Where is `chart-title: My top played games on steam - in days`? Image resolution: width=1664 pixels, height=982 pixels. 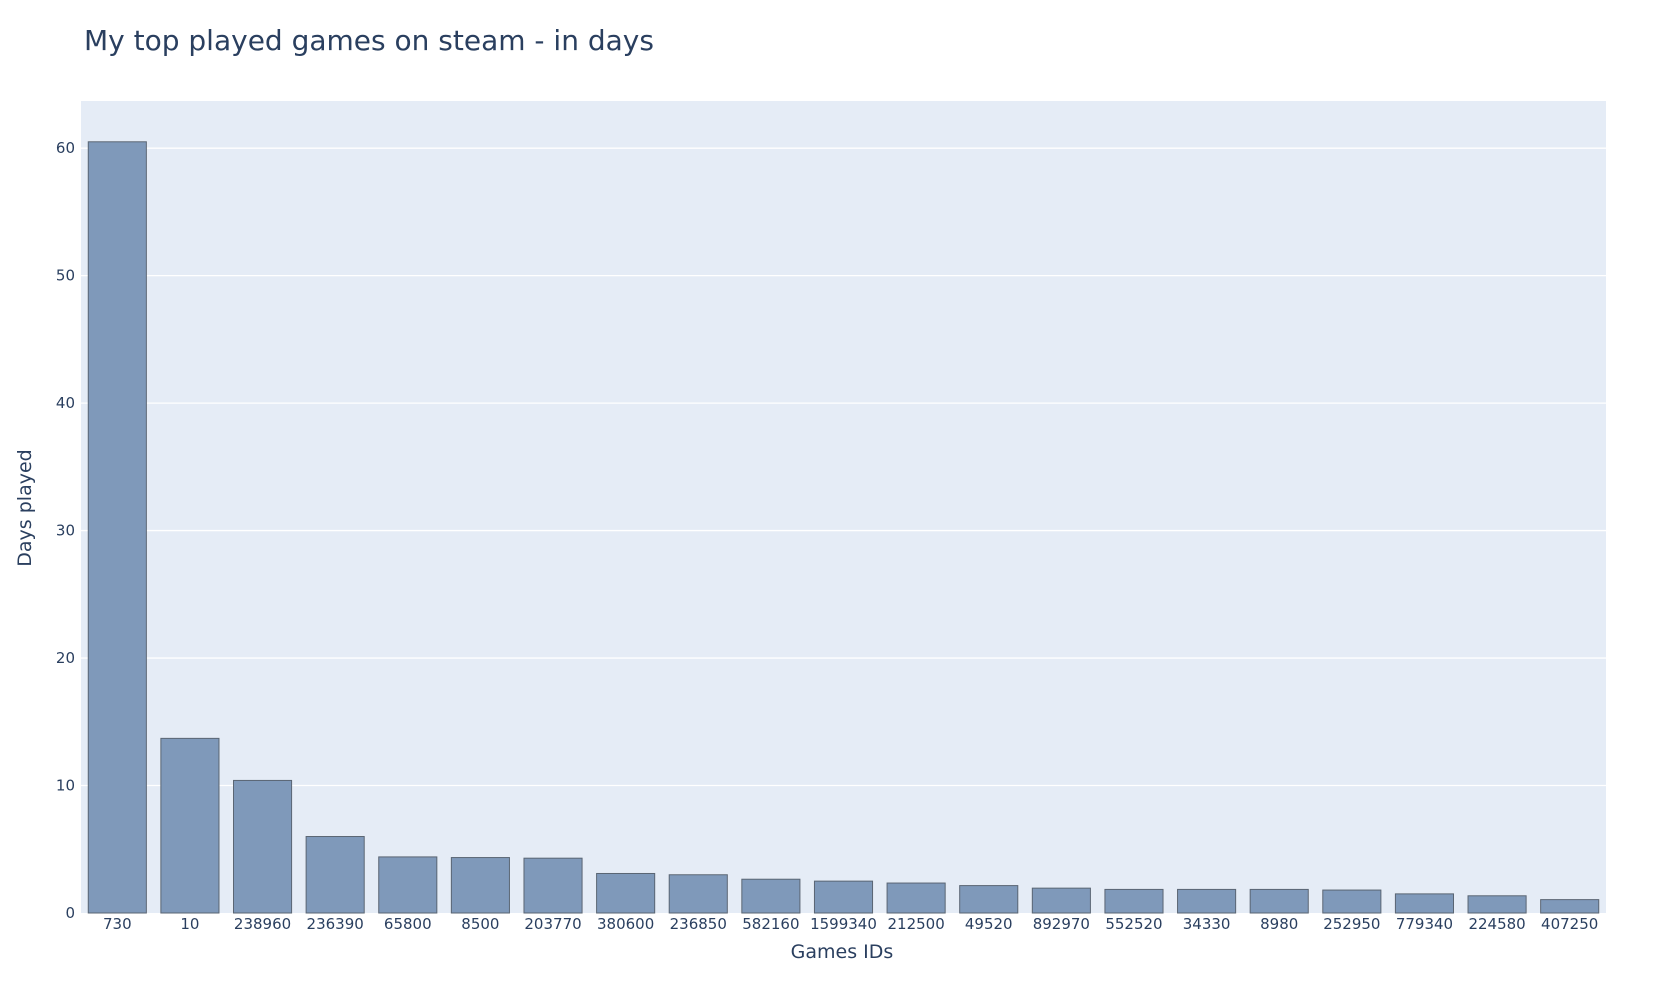
chart-title: My top played games on steam - in days is located at coordinates (369, 40).